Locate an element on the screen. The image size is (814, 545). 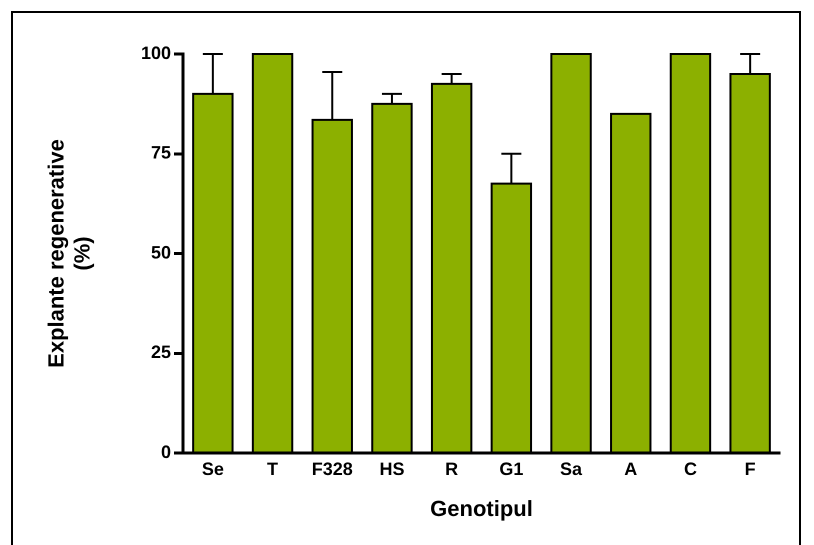
x-tick-label: A is located at coordinates (631, 468).